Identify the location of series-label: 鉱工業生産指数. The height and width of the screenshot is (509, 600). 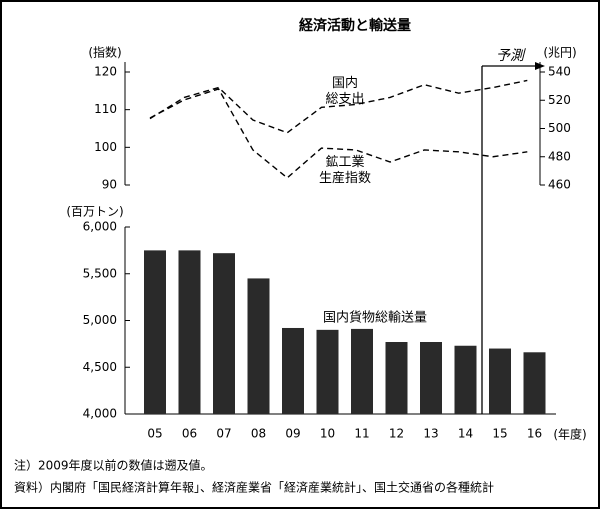
(345, 170).